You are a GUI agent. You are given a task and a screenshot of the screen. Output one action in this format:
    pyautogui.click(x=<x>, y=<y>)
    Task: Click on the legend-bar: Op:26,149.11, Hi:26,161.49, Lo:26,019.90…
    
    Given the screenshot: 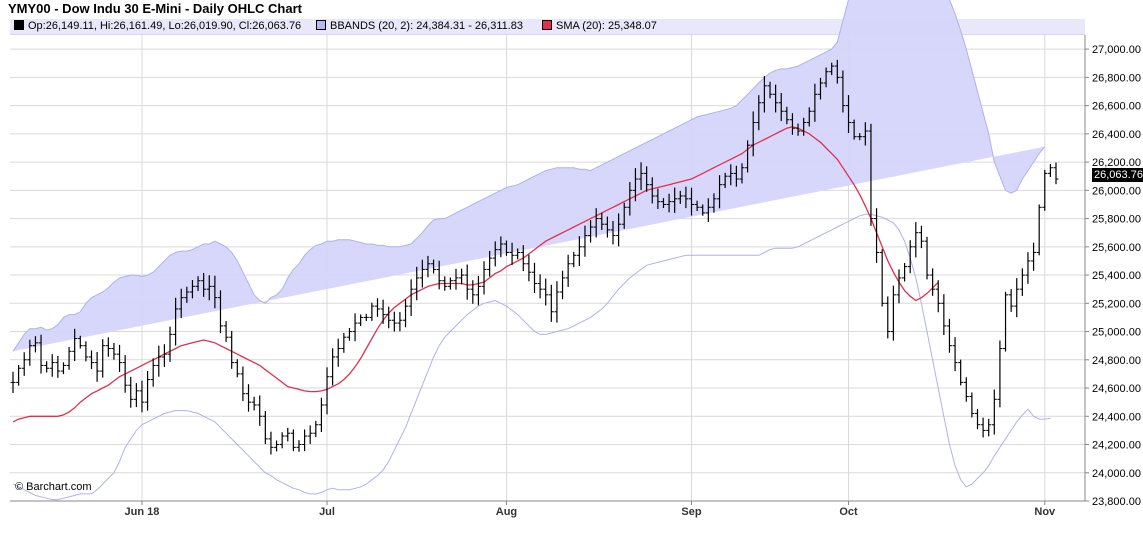 What is the action you would take?
    pyautogui.click(x=547, y=27)
    